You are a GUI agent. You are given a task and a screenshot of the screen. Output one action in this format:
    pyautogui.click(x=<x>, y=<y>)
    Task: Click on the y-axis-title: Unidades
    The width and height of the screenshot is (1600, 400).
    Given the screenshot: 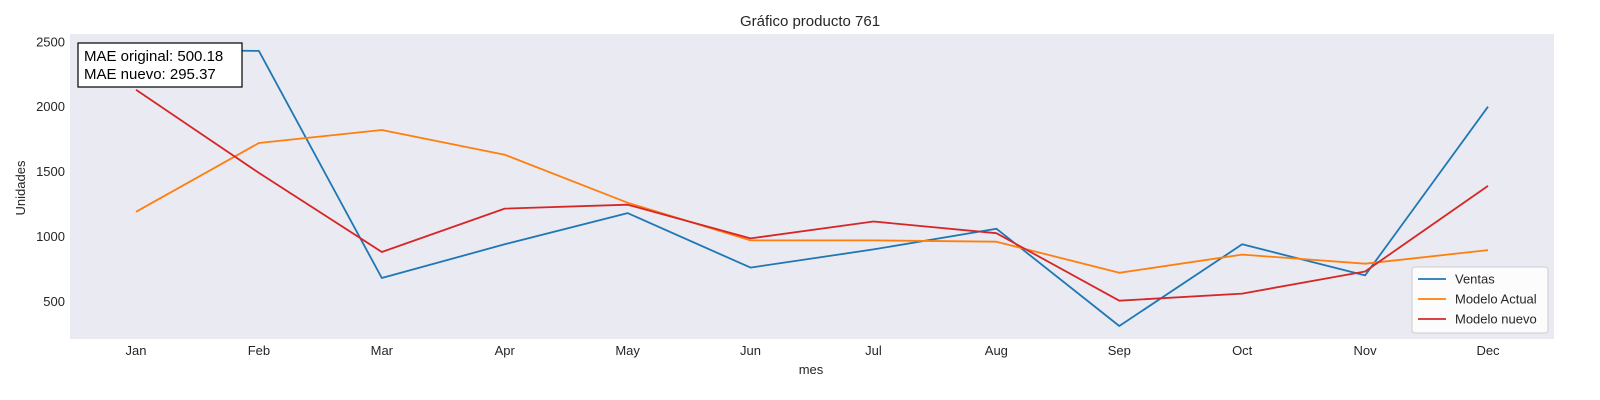 What is the action you would take?
    pyautogui.click(x=20, y=187)
    